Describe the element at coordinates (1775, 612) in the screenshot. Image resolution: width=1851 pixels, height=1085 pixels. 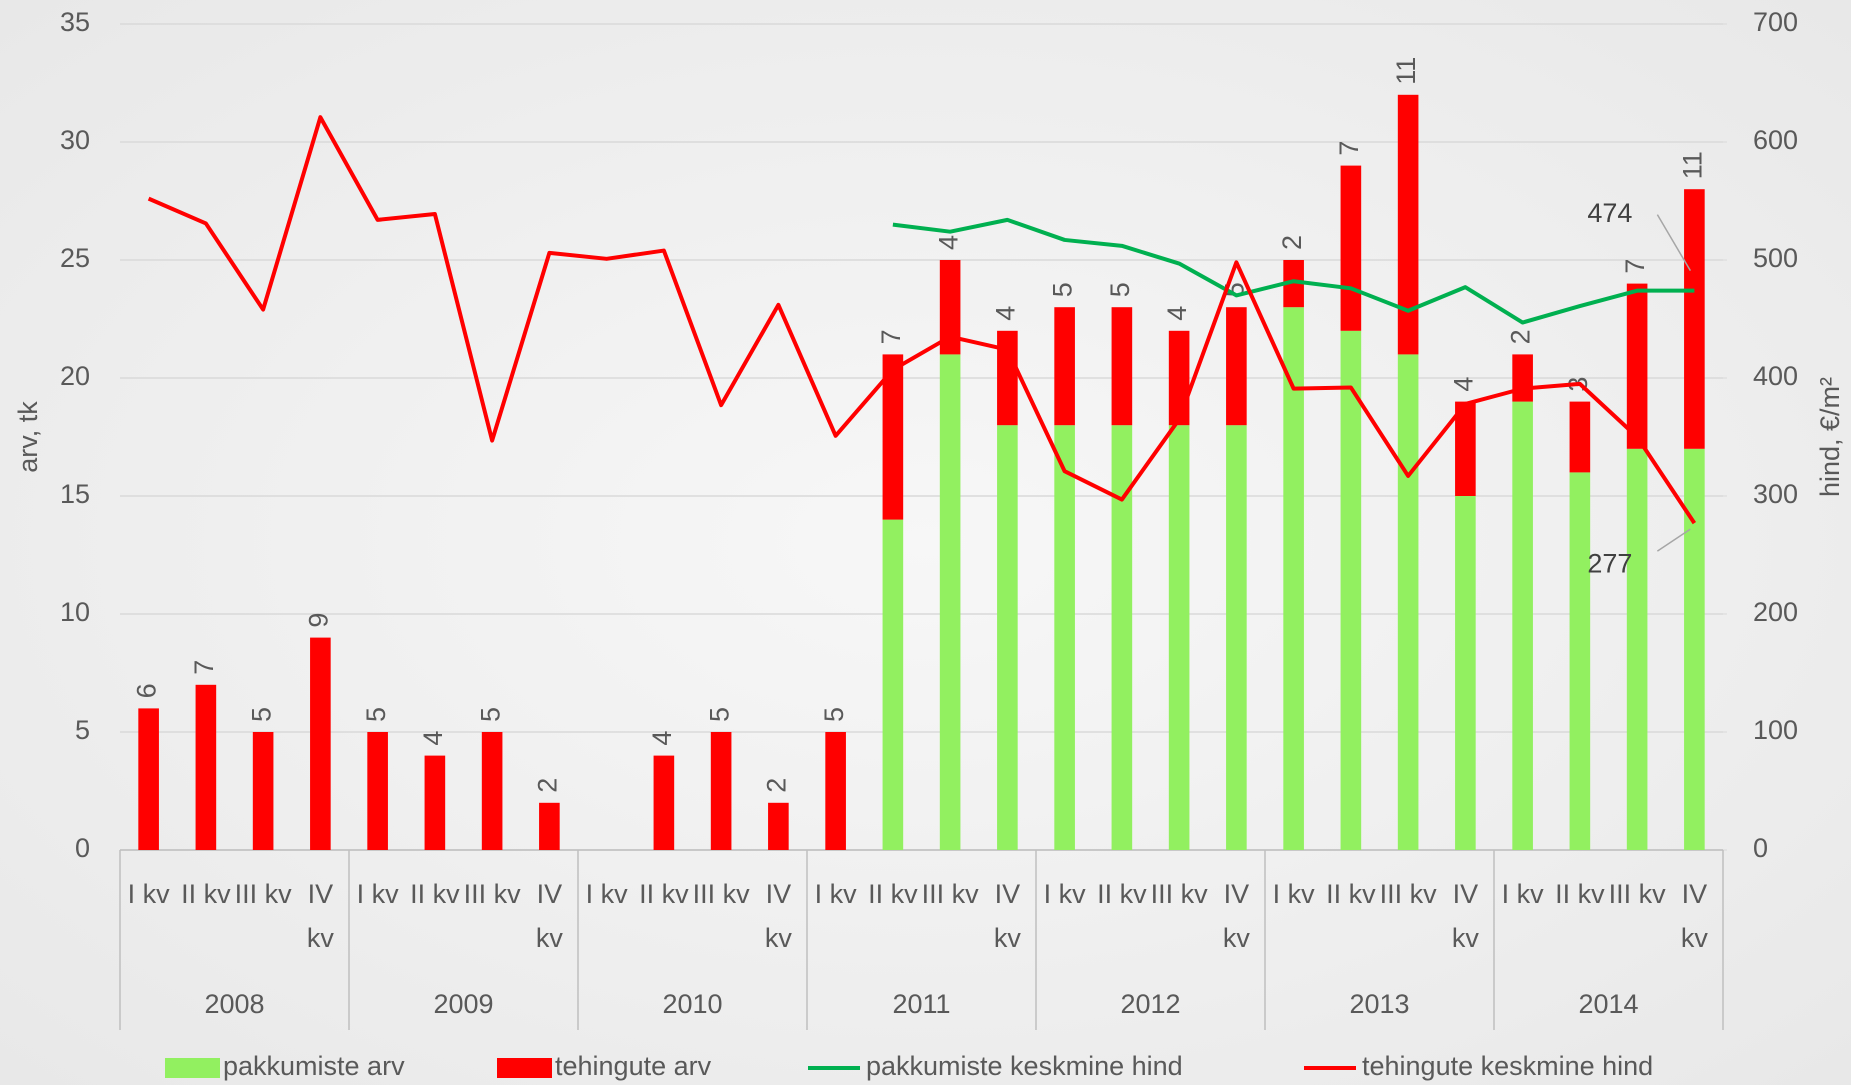
I see `y2-tick-label: 200` at that location.